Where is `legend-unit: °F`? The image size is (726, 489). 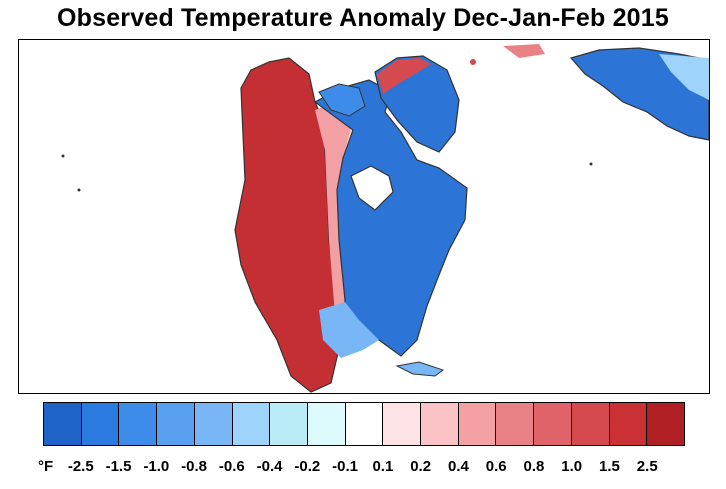
legend-unit: °F is located at coordinates (46, 466).